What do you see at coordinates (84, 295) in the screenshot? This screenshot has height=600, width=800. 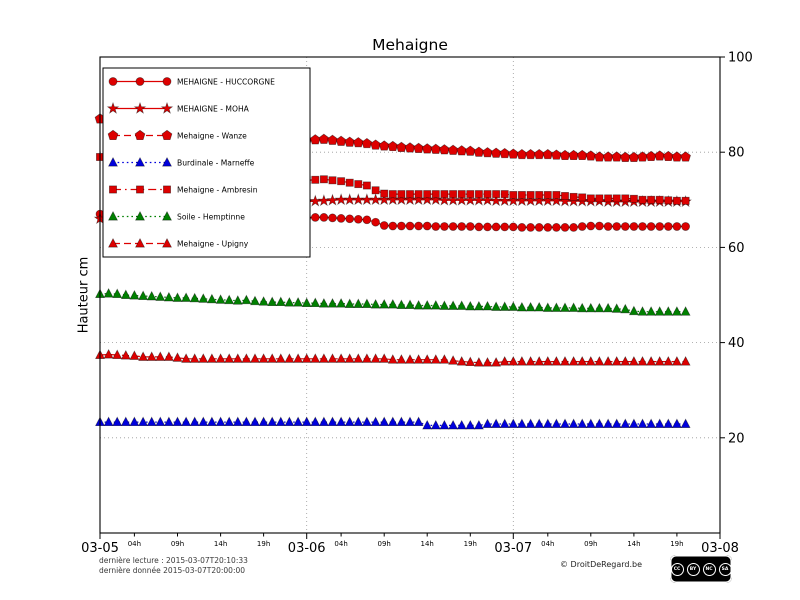 I see `y-axis-label: Hauteur cm` at bounding box center [84, 295].